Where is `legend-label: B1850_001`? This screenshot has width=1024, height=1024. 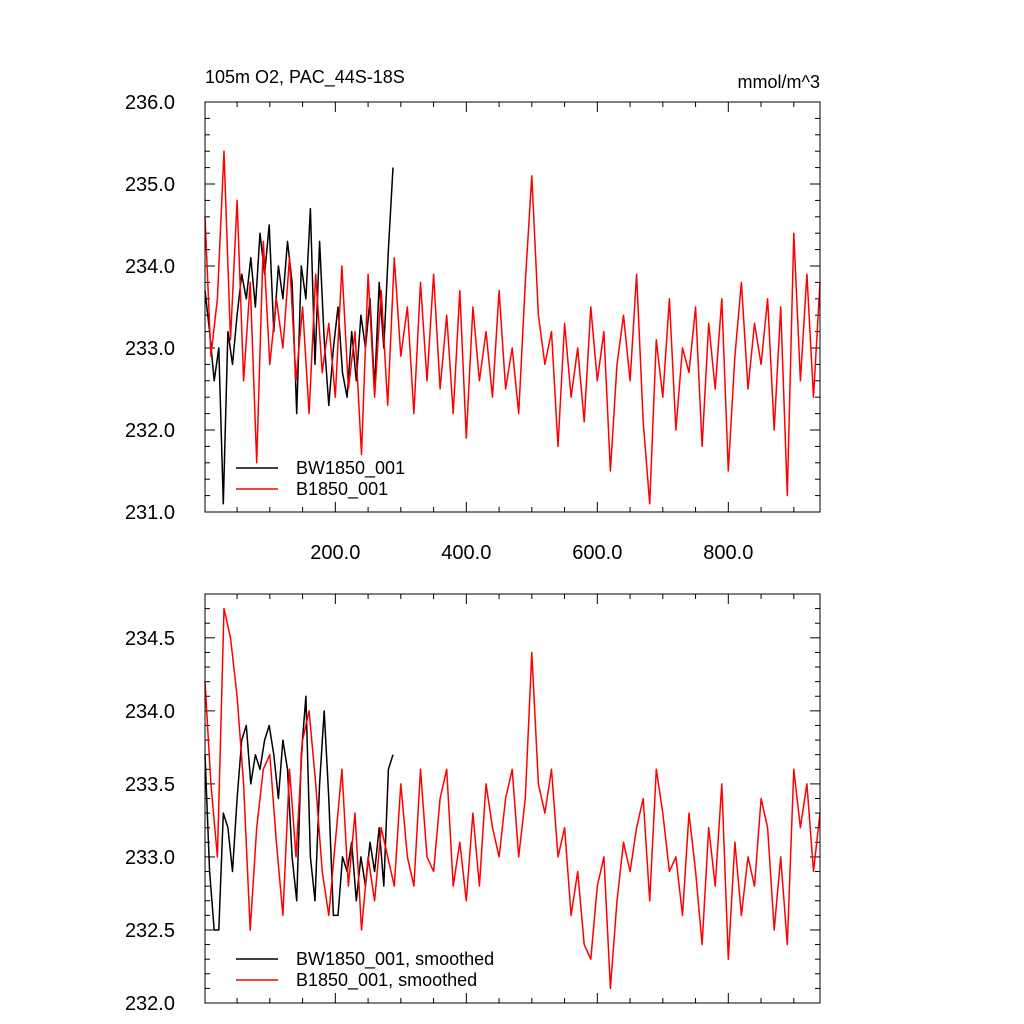
legend-label: B1850_001 is located at coordinates (342, 489).